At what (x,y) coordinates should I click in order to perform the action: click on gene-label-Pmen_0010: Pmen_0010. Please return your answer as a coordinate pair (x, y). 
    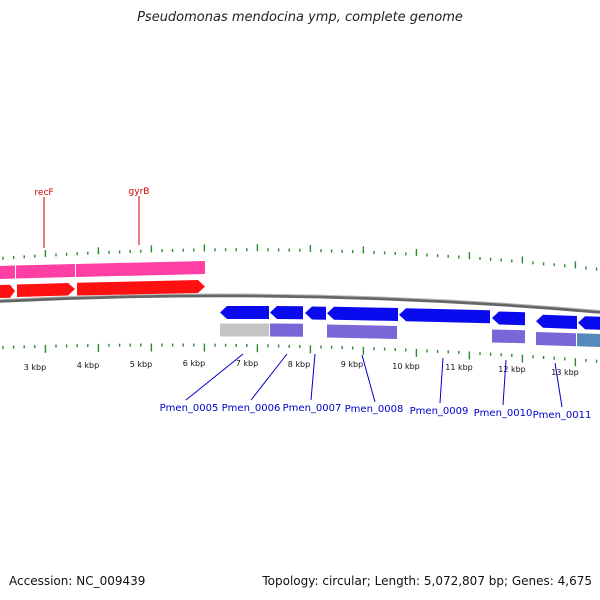
    Looking at the image, I should click on (503, 389).